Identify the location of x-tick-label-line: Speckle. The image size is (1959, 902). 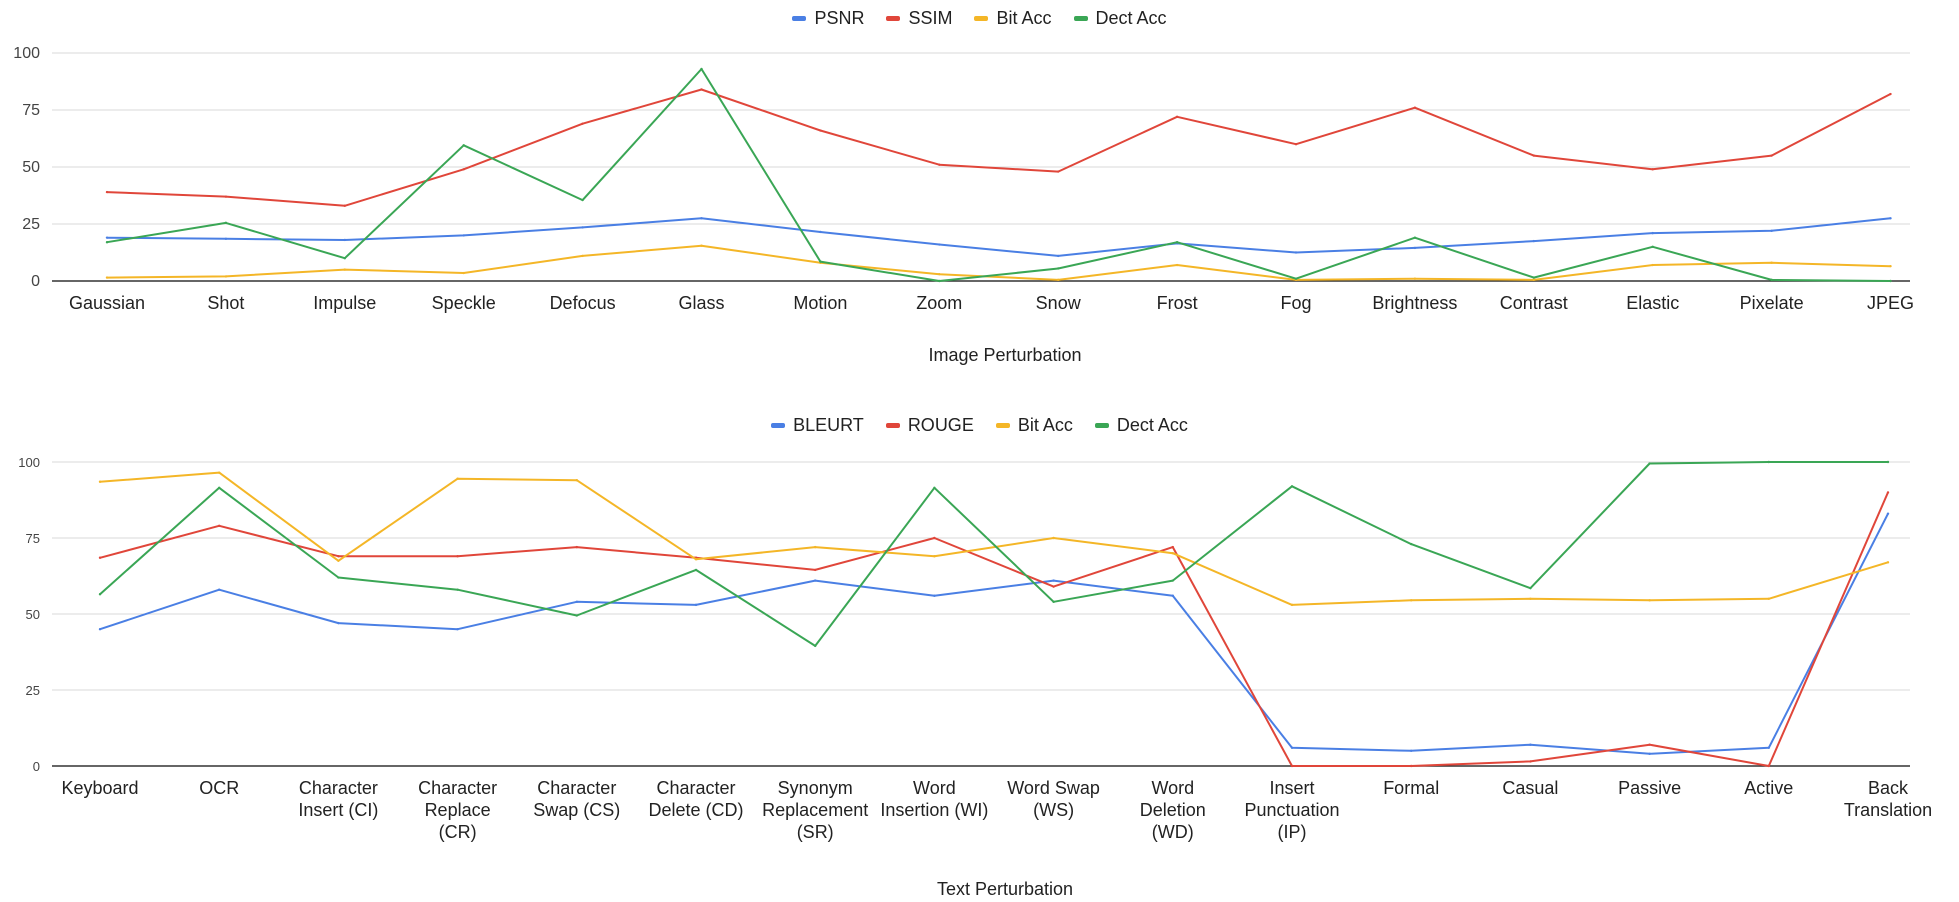
(464, 303).